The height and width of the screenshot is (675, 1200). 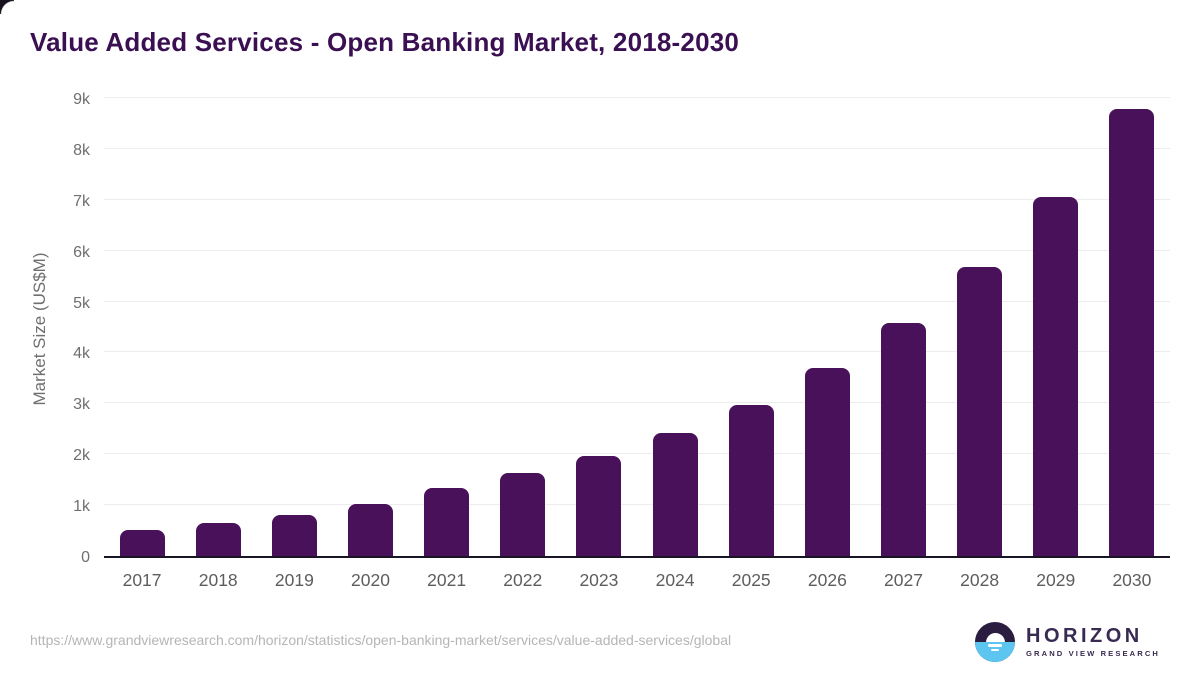 I want to click on bar-2024, so click(x=675, y=494).